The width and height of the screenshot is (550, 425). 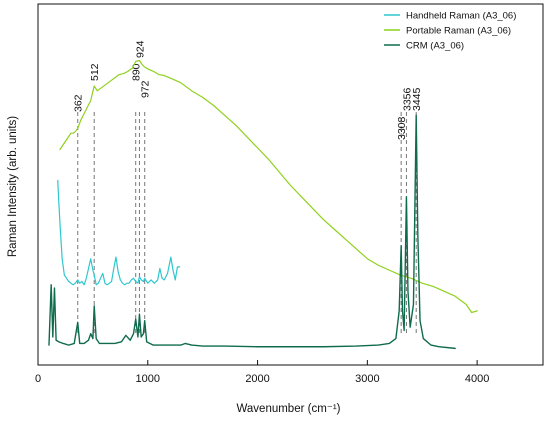 What do you see at coordinates (435, 46) in the screenshot?
I see `legend-label: CRM (A3_06)` at bounding box center [435, 46].